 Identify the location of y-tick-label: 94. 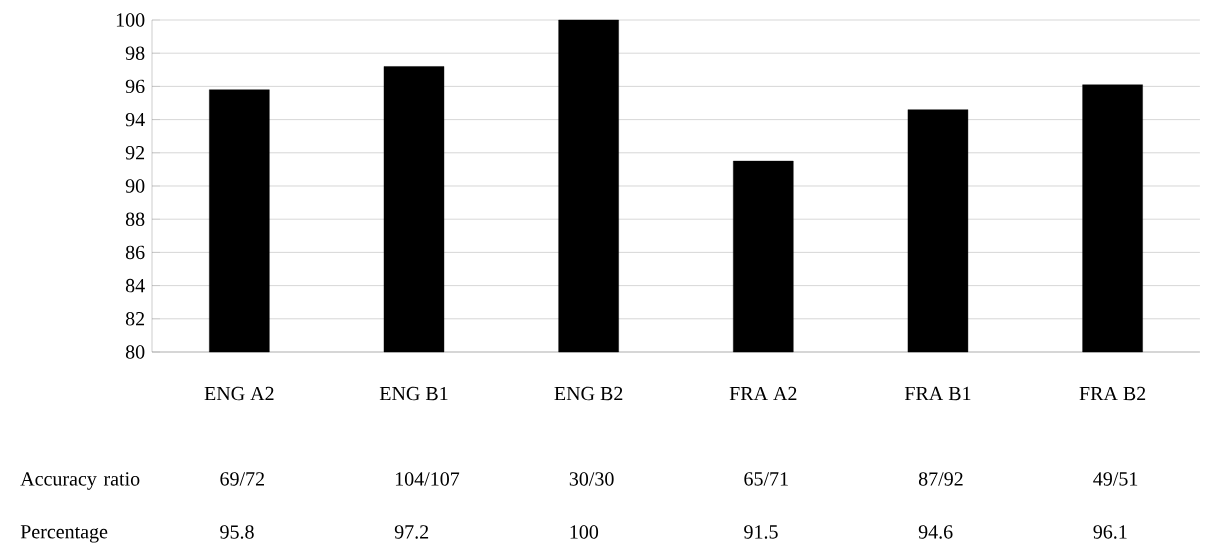
(135, 119).